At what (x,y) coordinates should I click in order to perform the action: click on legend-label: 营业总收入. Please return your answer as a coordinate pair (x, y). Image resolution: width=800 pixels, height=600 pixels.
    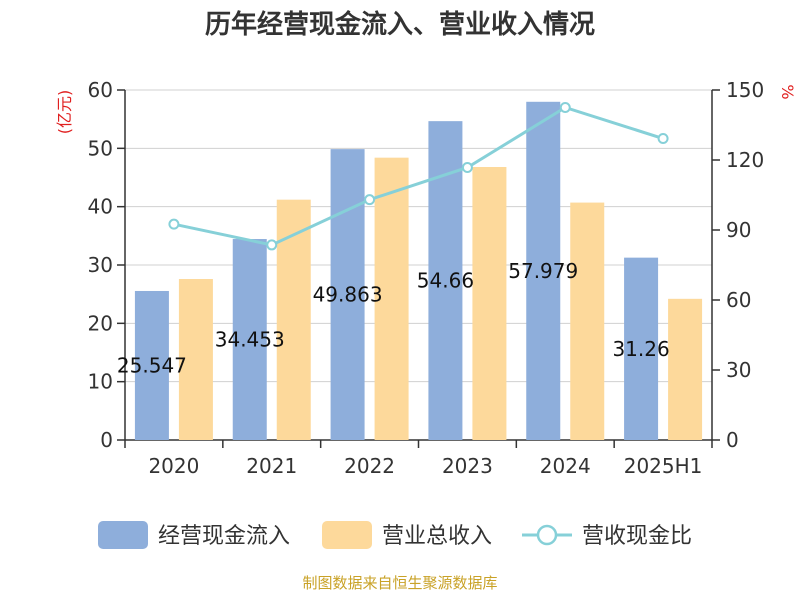
    Looking at the image, I should click on (437, 536).